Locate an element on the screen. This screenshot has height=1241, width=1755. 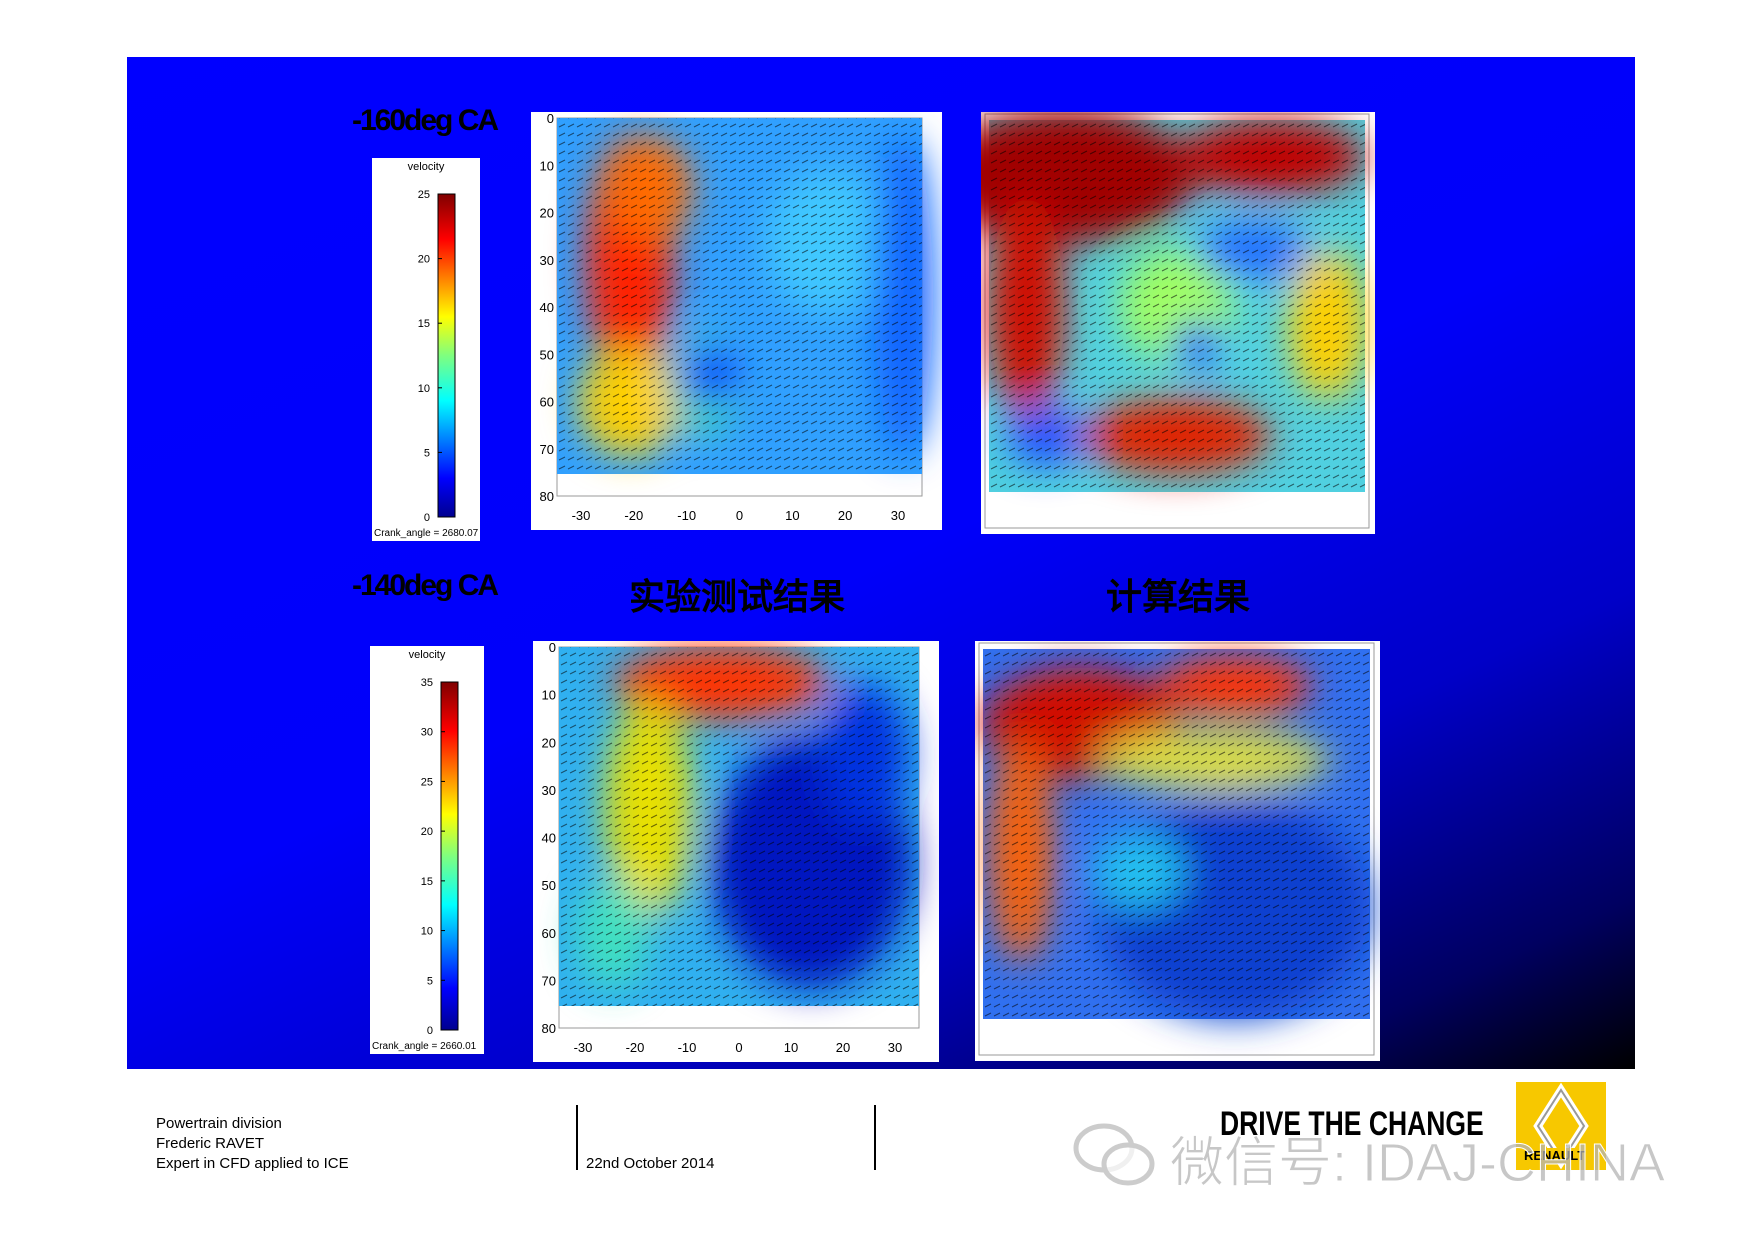
footer-line: Expert in CFD applied to ICE is located at coordinates (252, 1163).